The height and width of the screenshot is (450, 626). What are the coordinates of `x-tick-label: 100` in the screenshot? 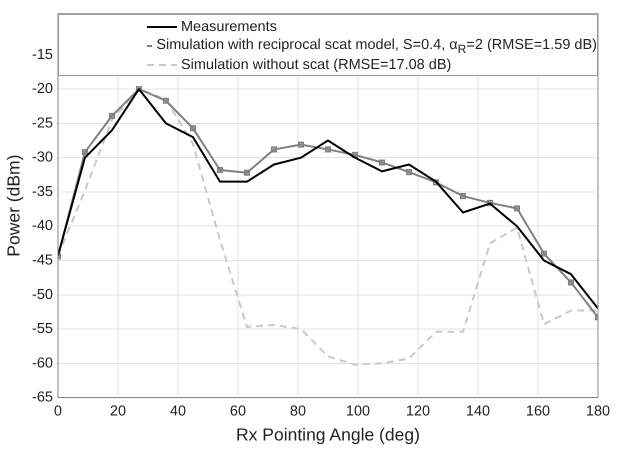 It's located at (358, 411).